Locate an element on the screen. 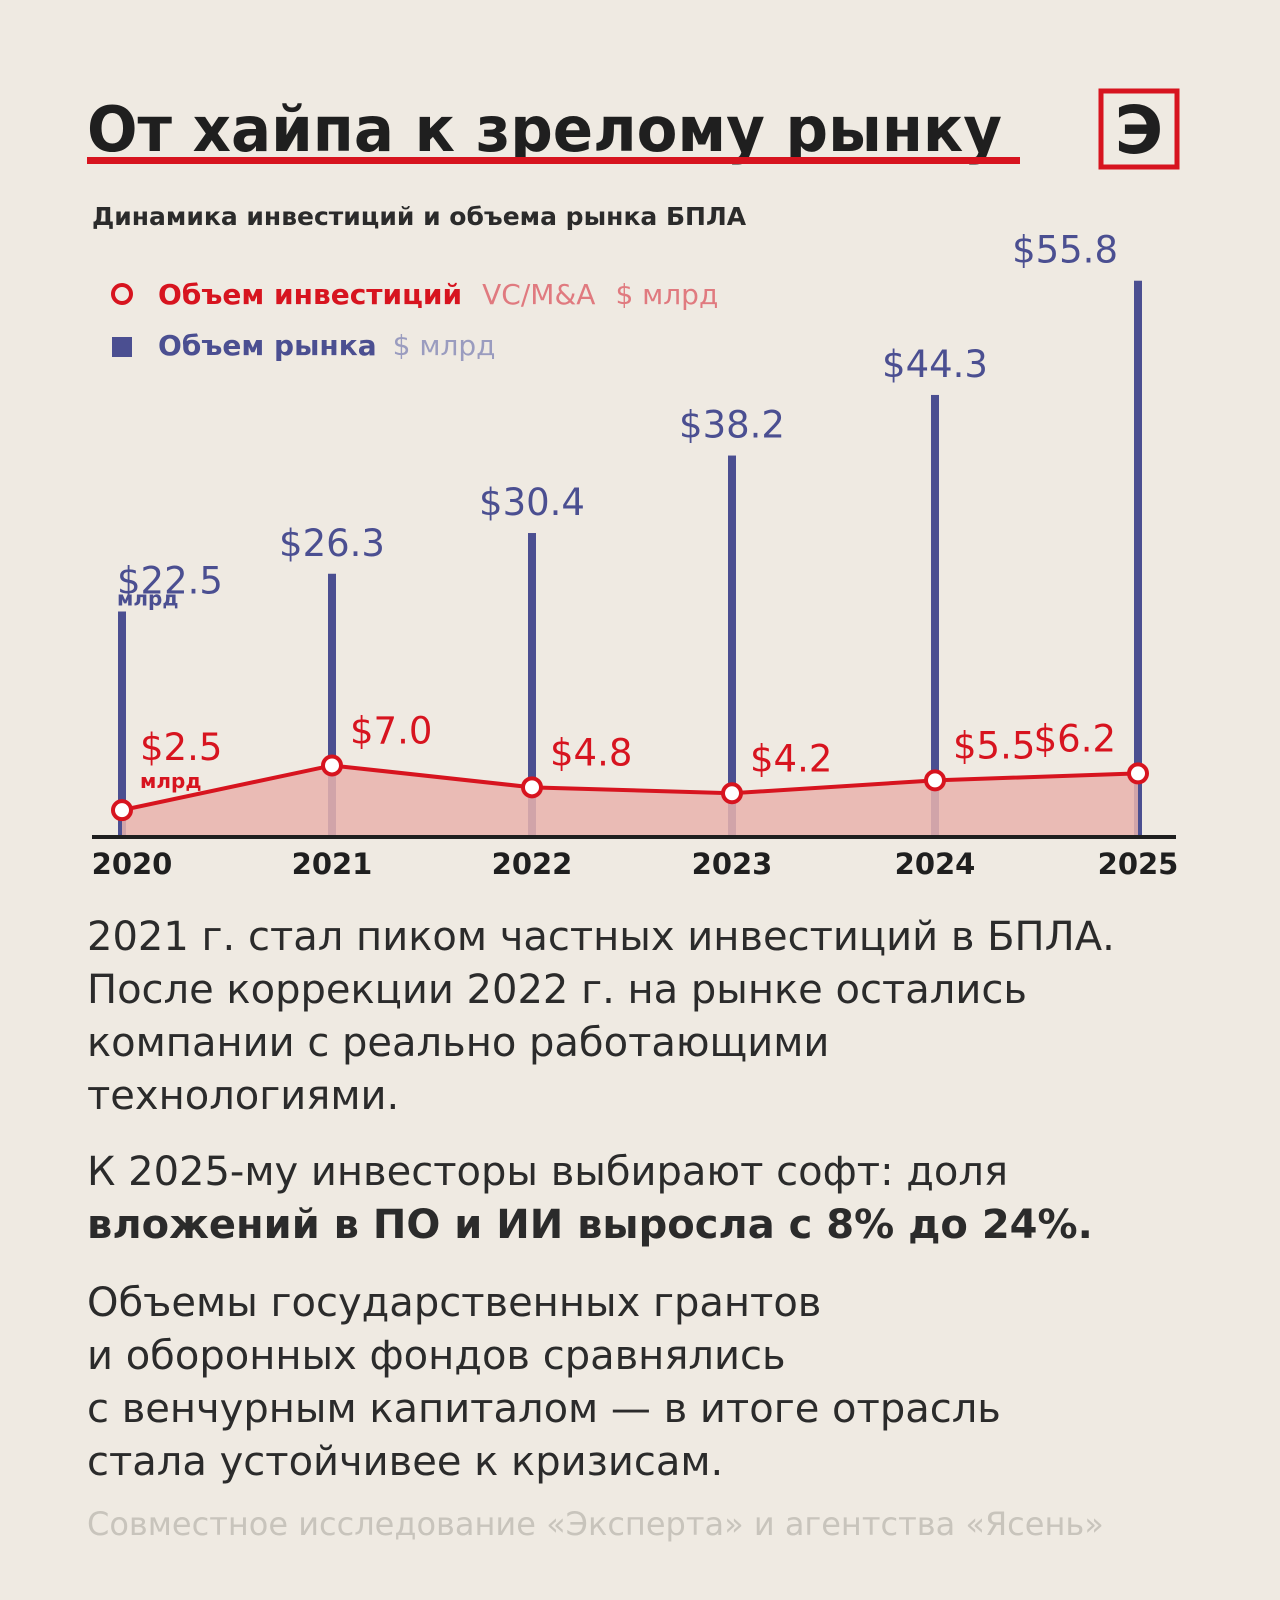 The image size is (1280, 1600). logo: Э is located at coordinates (1139, 130).